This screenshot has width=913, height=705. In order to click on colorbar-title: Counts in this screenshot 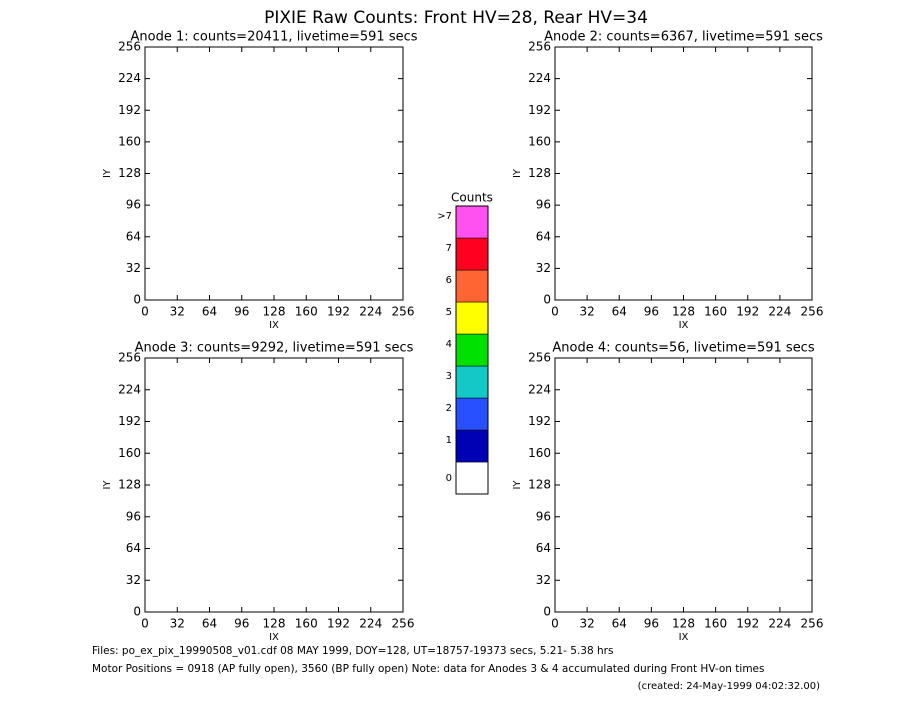, I will do `click(472, 198)`.